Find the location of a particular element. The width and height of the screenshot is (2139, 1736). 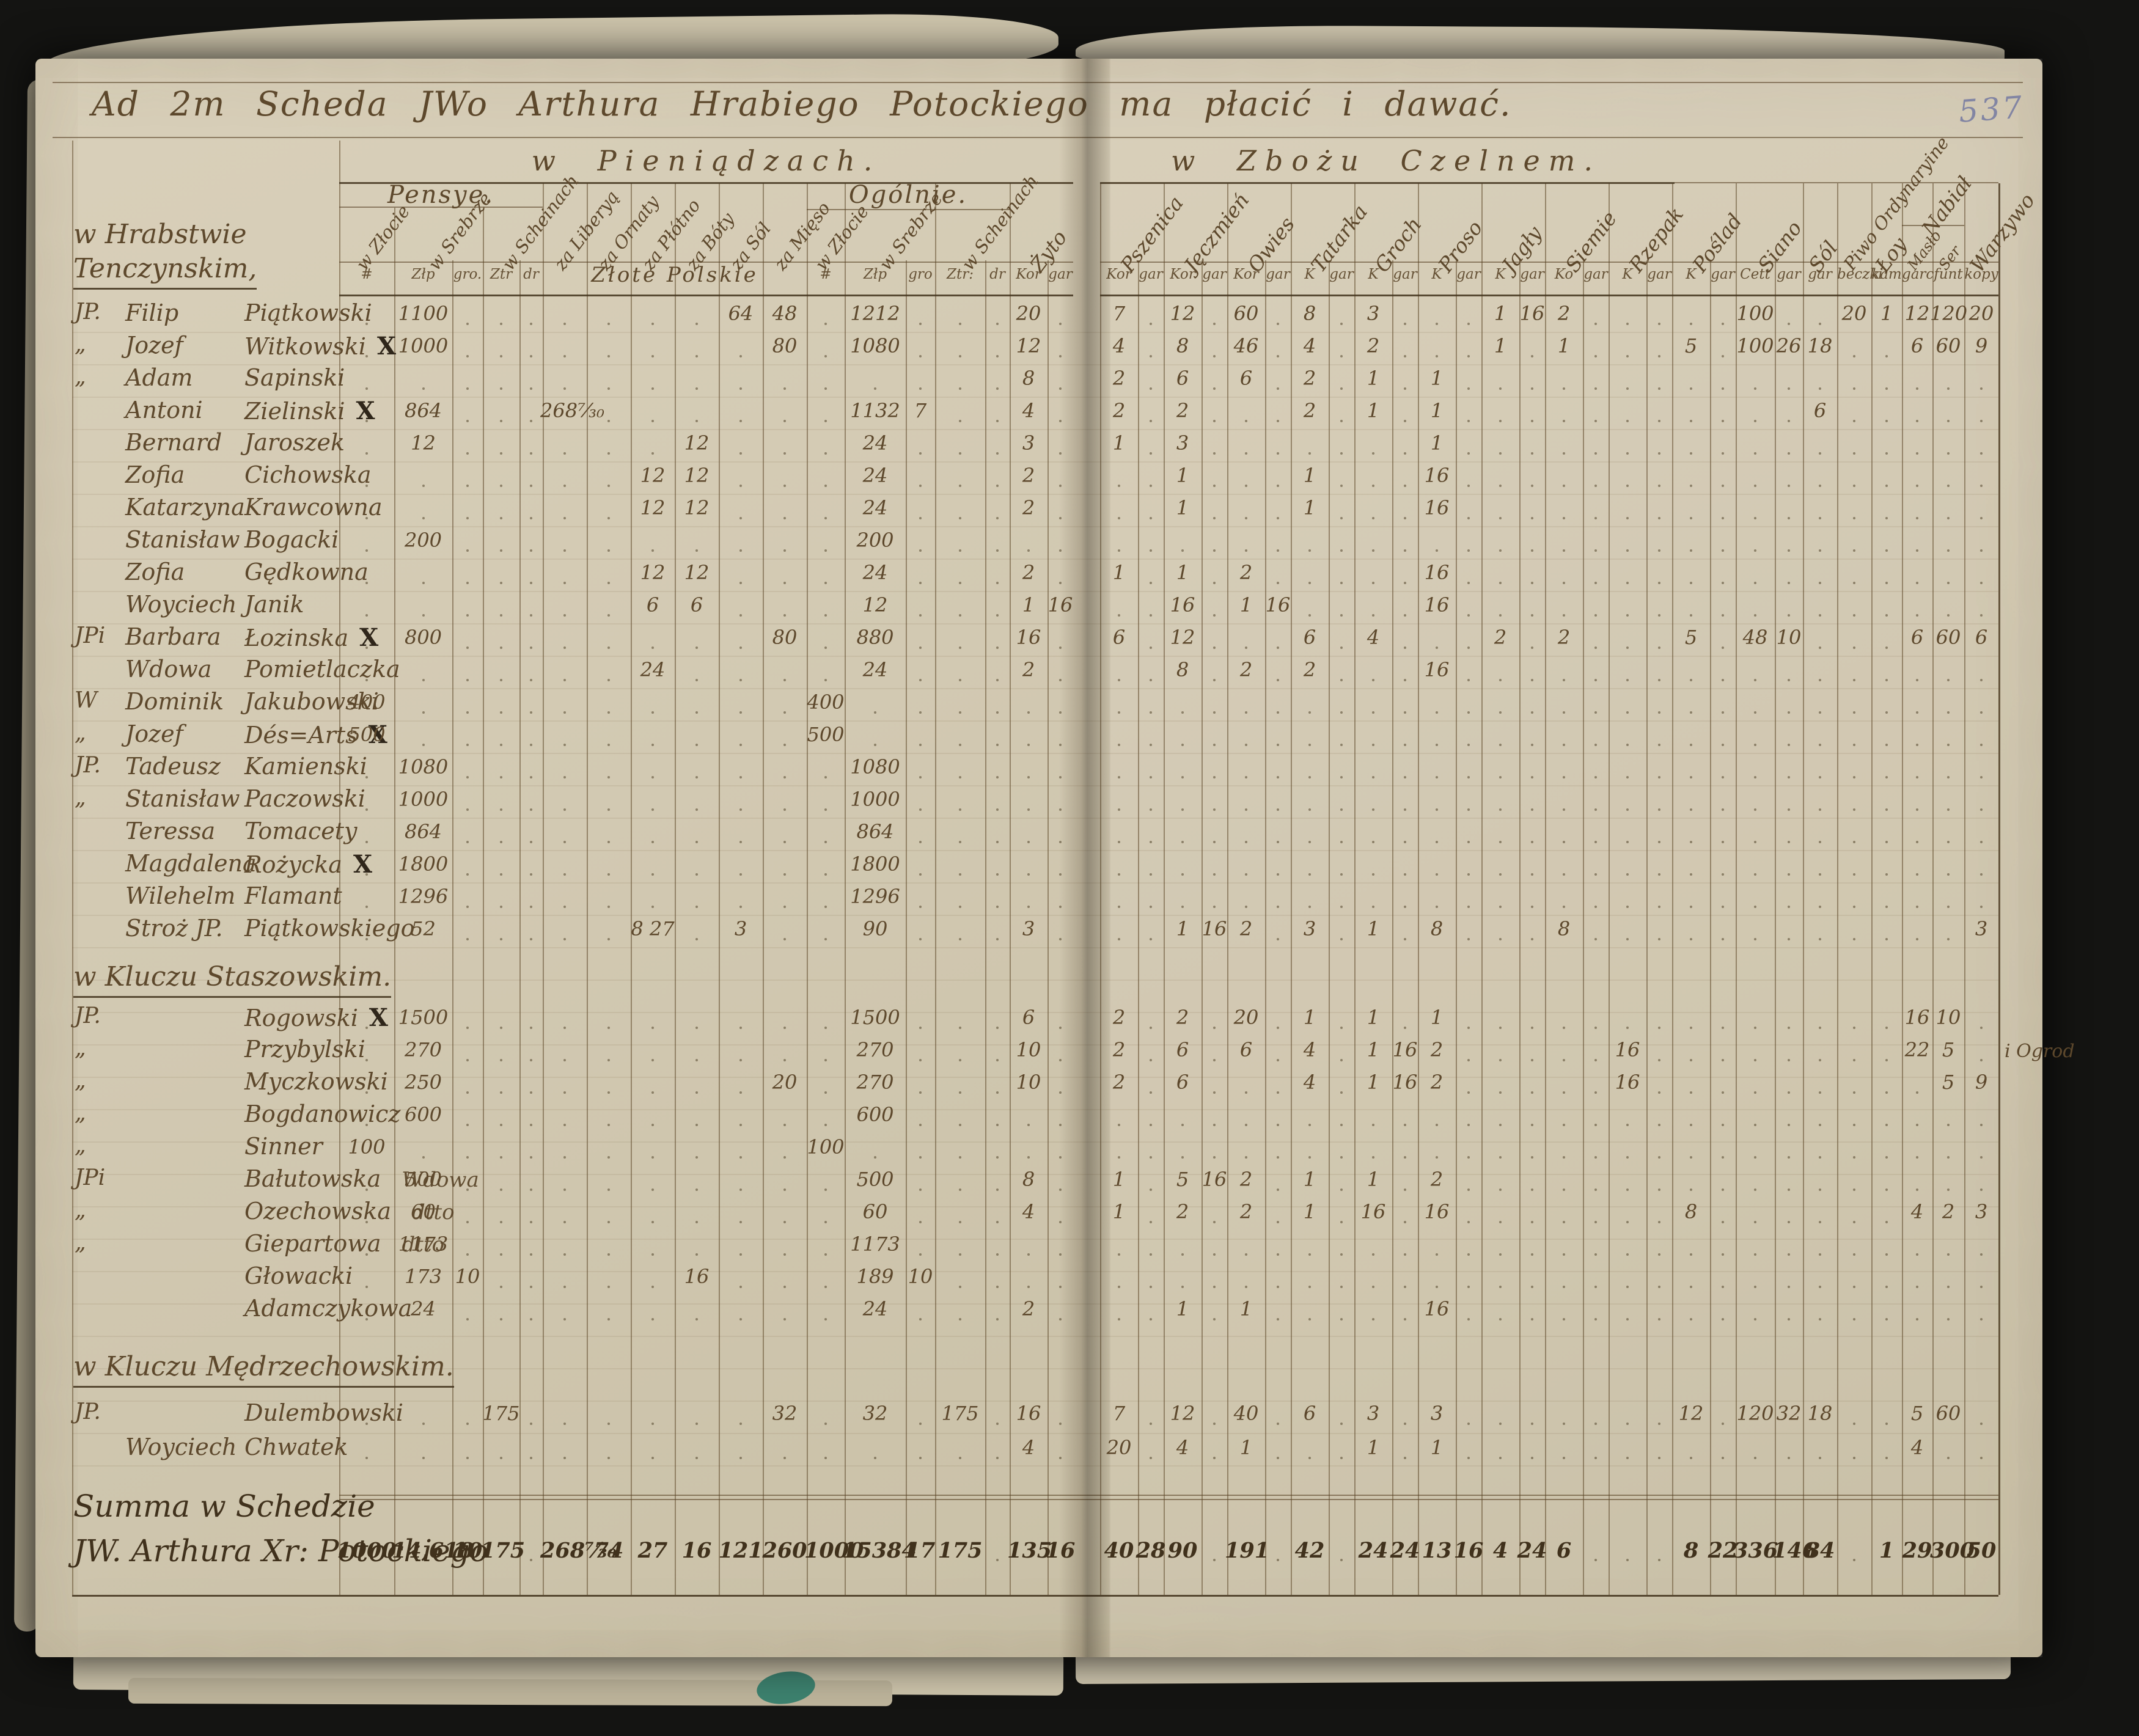

table-cell-o_srebrze_zlp: 1212 is located at coordinates (875, 313).